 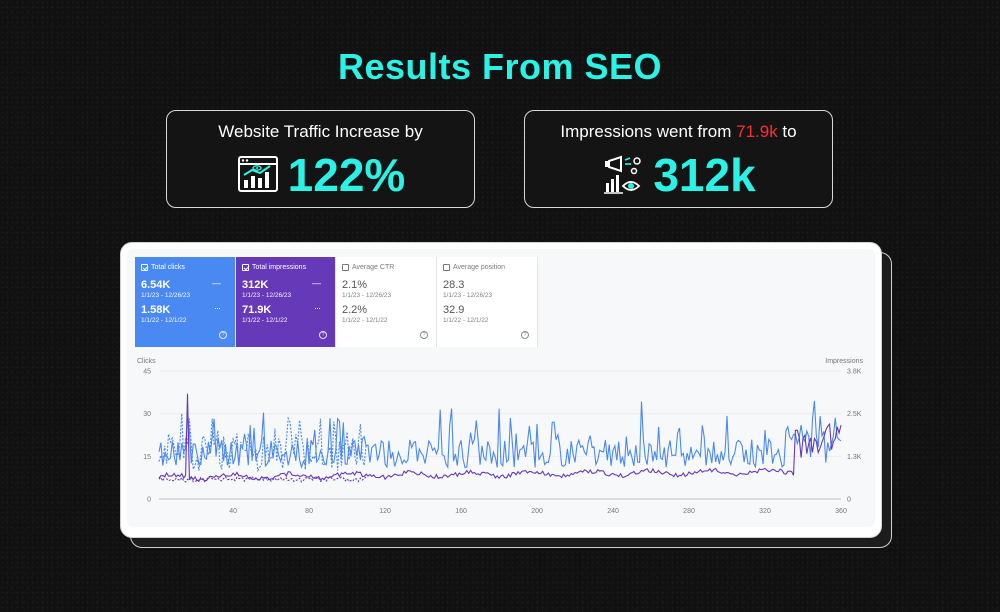 I want to click on analytics-dashboard-icon, so click(x=257, y=174).